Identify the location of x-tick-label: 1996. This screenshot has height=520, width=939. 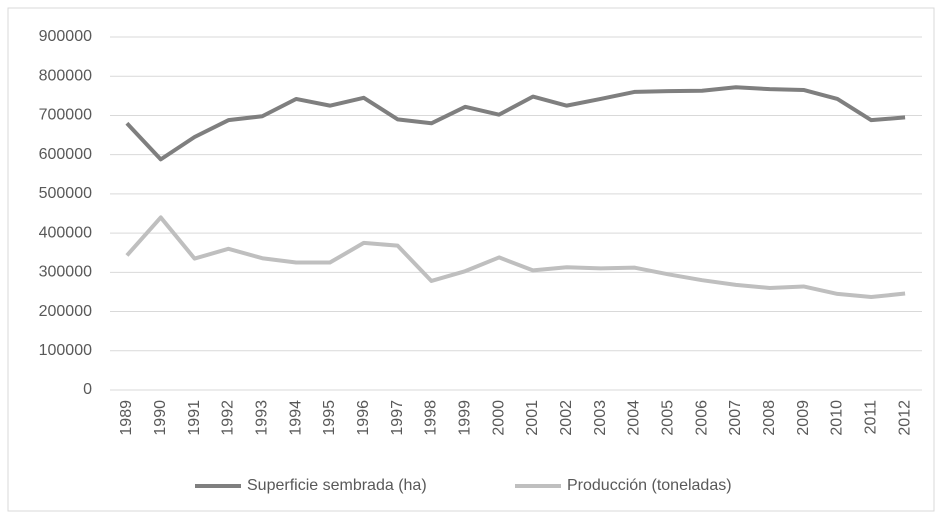
(363, 418).